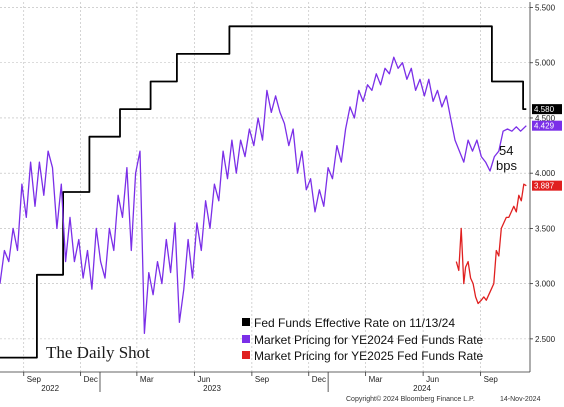  Describe the element at coordinates (544, 126) in the screenshot. I see `last-value-label: 4.429` at that location.